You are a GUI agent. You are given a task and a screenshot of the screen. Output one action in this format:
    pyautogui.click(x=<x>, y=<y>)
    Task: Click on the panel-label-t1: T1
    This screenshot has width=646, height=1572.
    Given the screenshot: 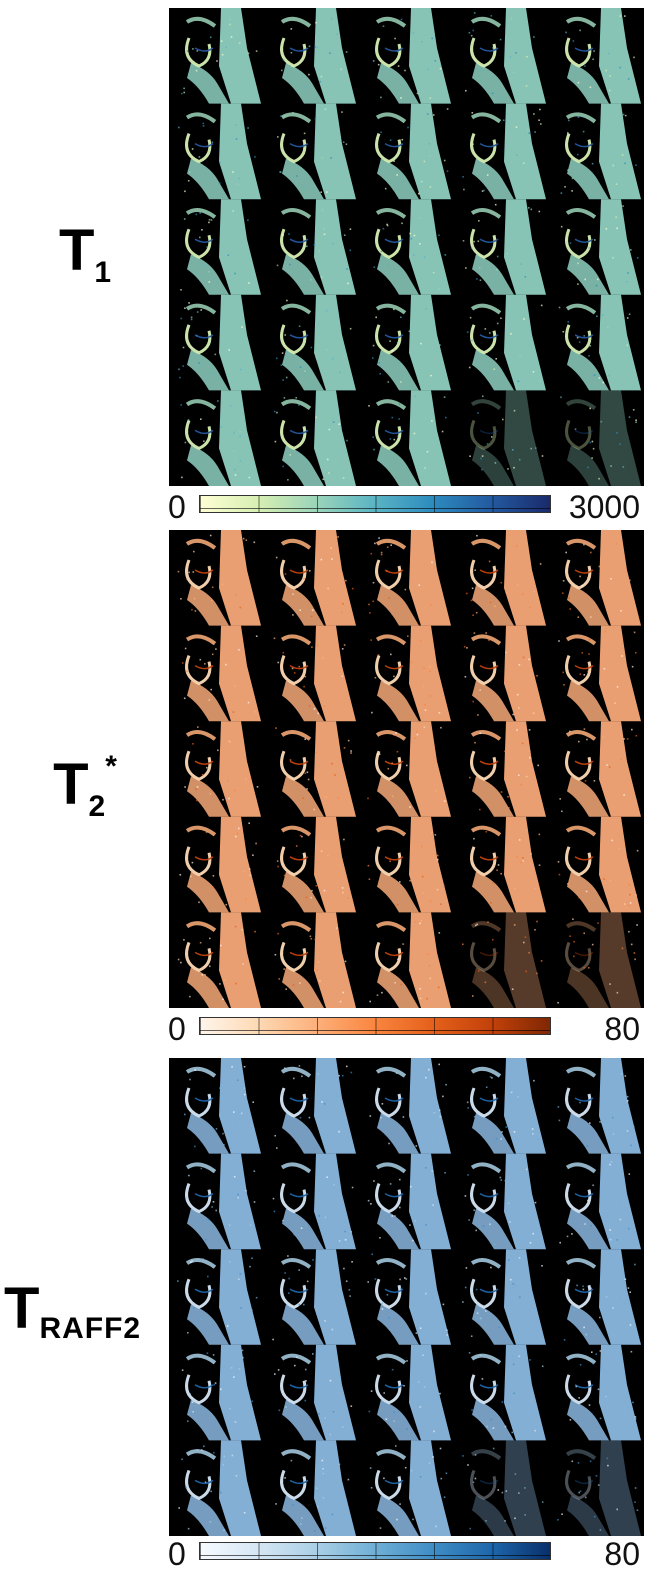 What is the action you would take?
    pyautogui.click(x=85, y=255)
    